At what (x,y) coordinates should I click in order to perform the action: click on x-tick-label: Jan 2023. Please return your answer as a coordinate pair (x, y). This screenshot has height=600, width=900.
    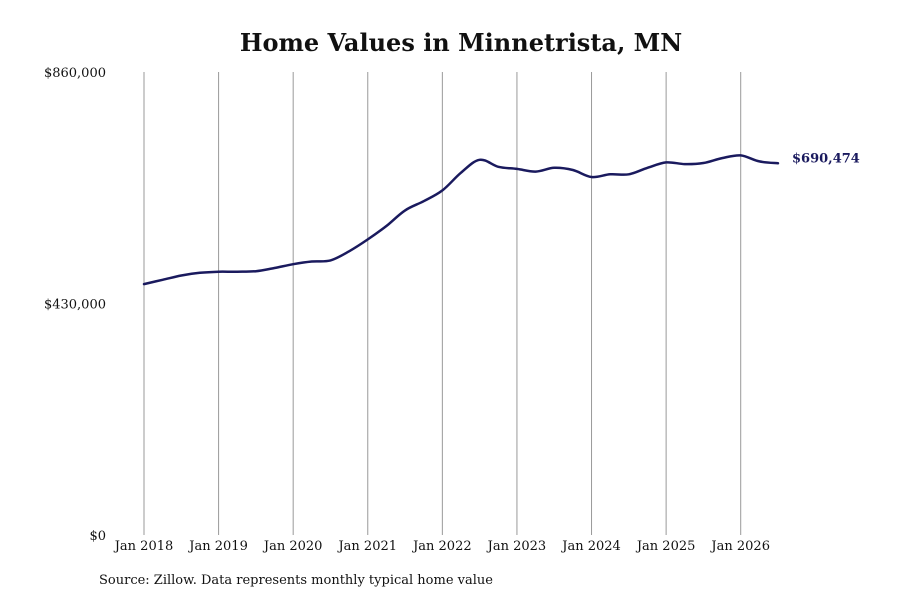
    Looking at the image, I should click on (516, 546).